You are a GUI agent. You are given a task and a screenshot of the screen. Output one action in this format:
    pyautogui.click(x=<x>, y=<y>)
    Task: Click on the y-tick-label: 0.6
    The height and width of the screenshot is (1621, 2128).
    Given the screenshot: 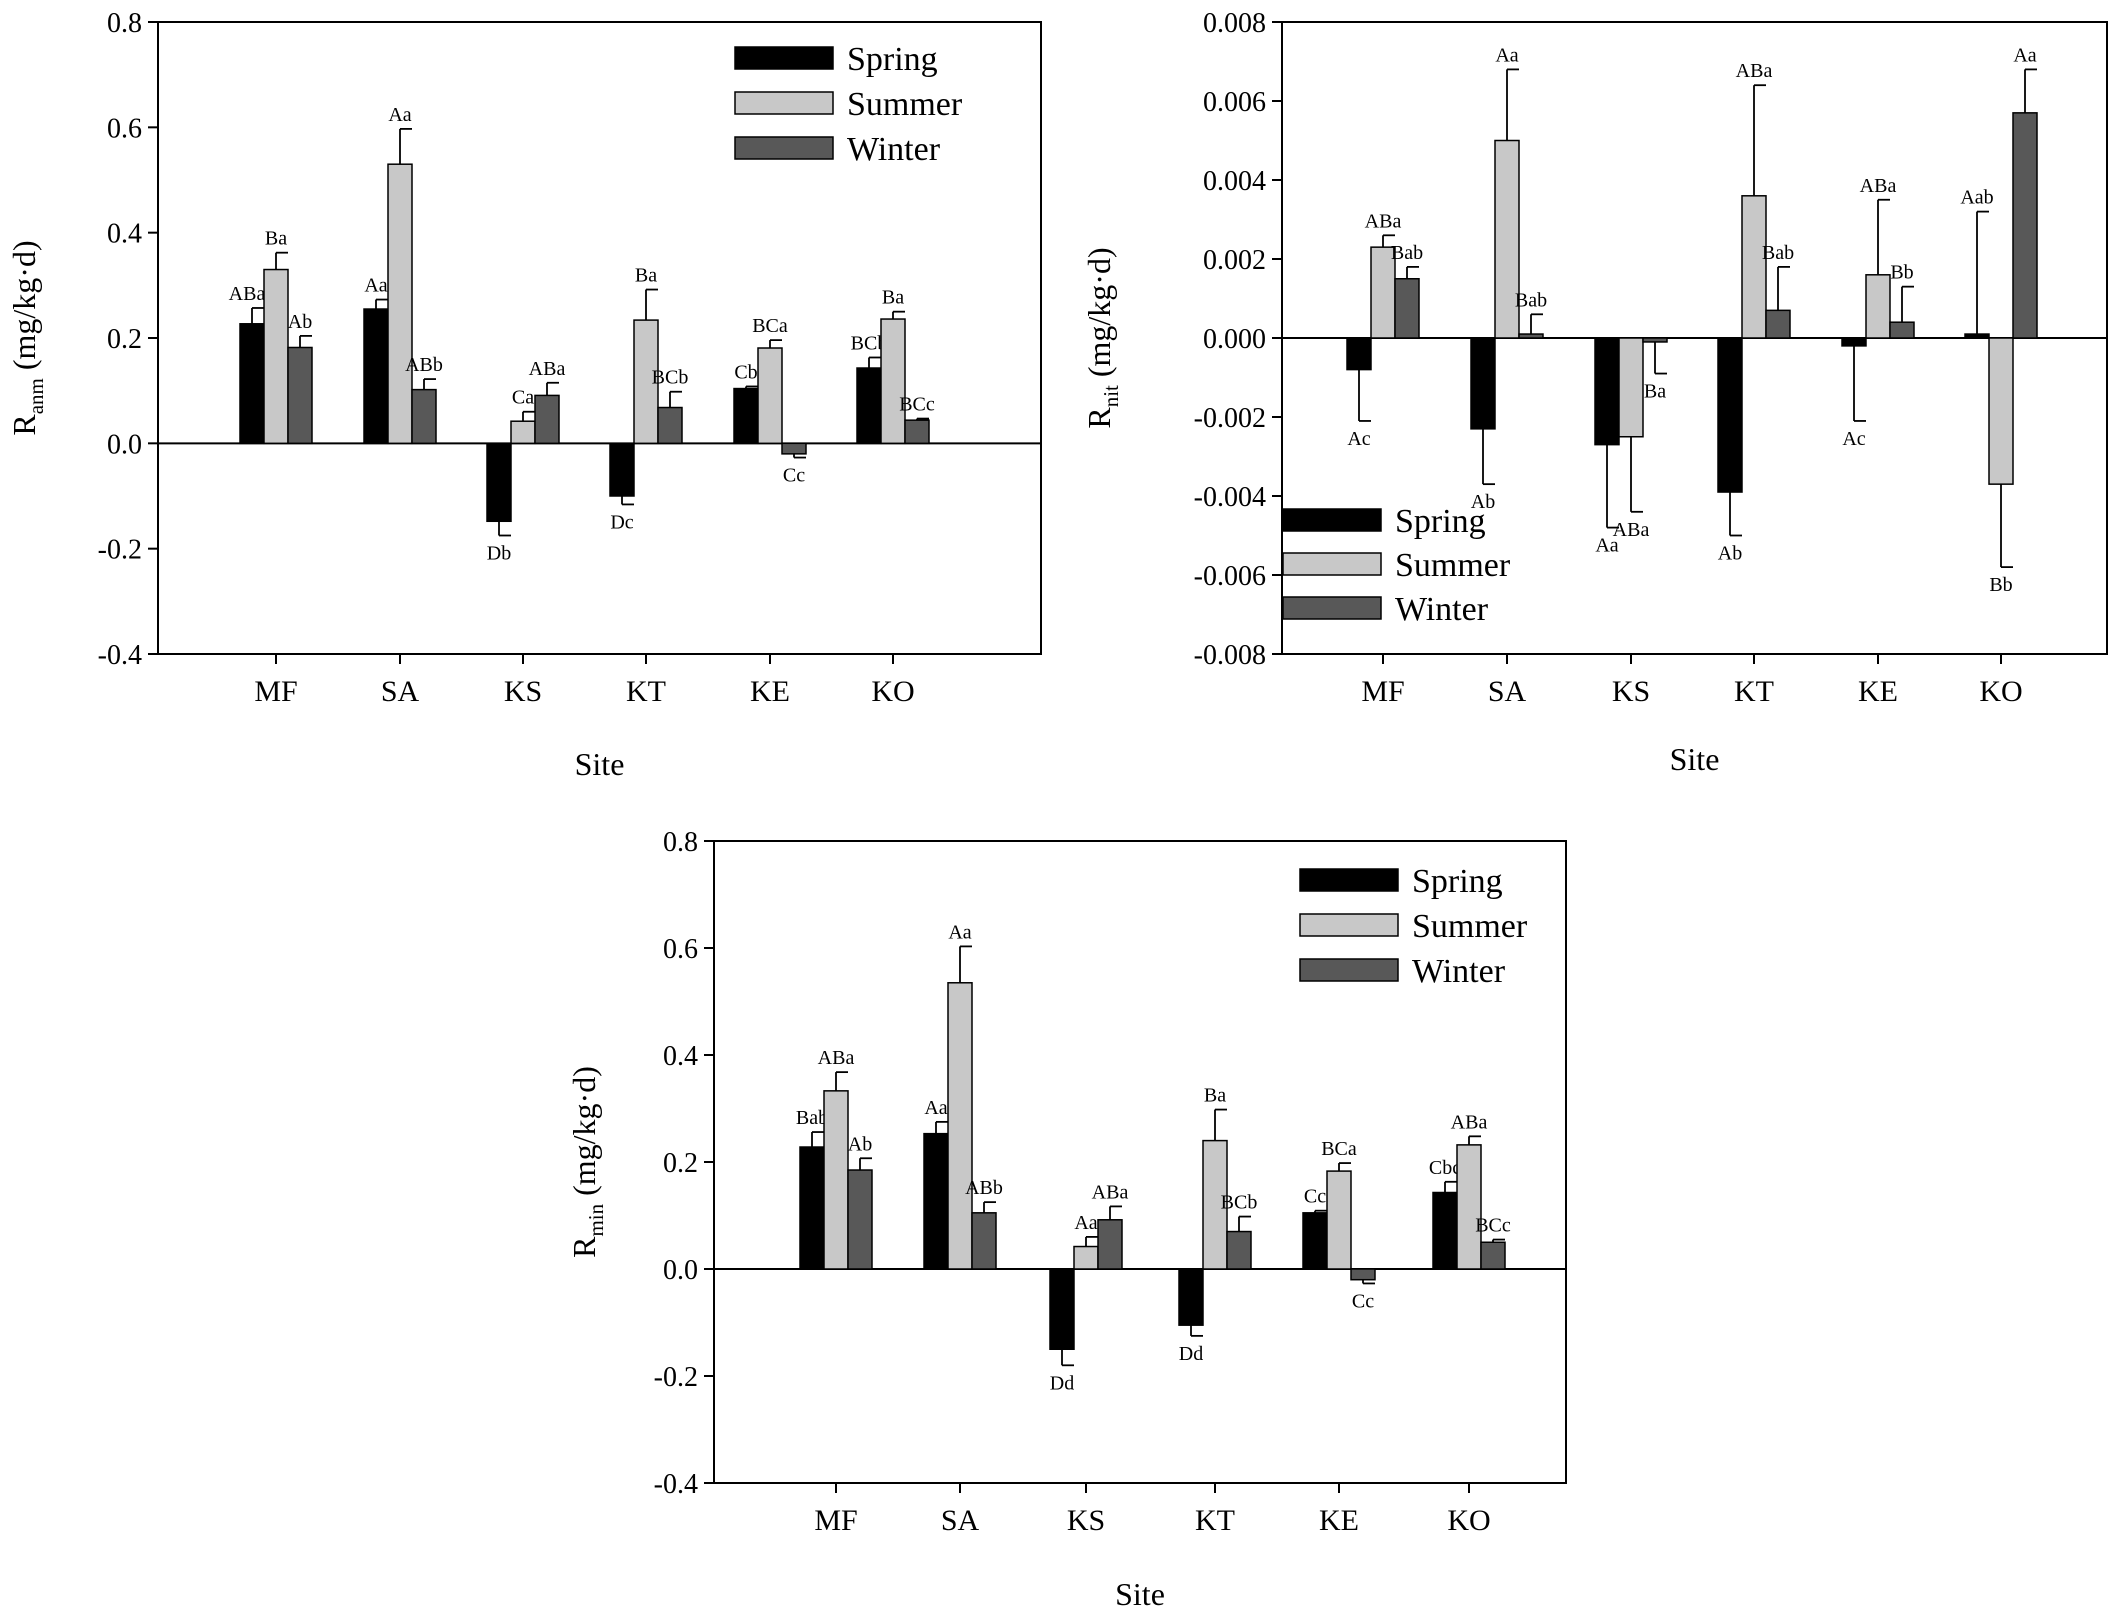 What is the action you would take?
    pyautogui.click(x=680, y=949)
    